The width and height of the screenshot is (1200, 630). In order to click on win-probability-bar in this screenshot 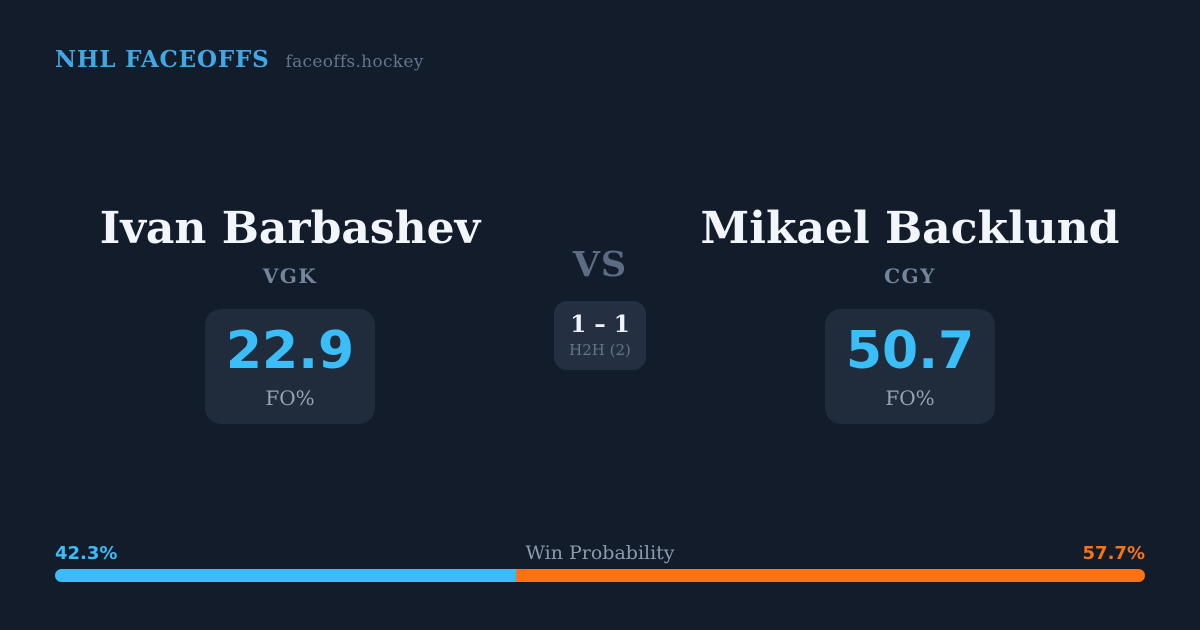, I will do `click(600, 575)`.